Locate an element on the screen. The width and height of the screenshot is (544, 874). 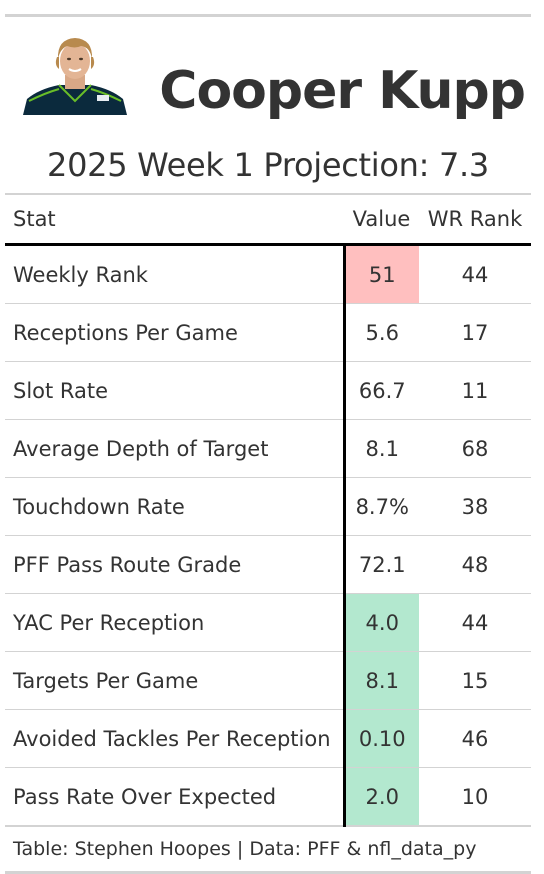
value-cell: 51 is located at coordinates (380, 274).